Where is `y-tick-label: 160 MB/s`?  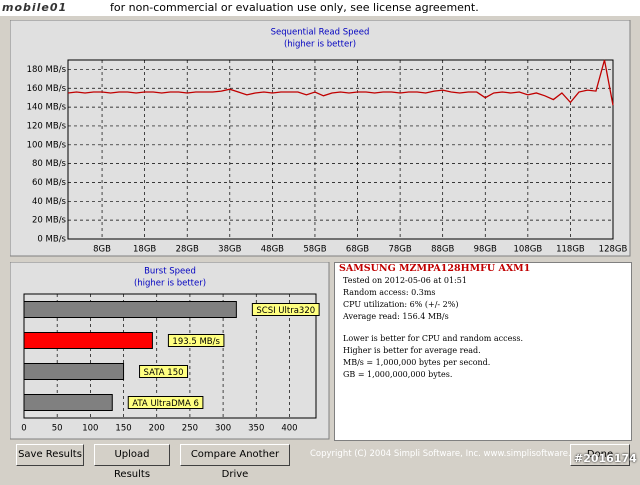 y-tick-label: 160 MB/s is located at coordinates (47, 89).